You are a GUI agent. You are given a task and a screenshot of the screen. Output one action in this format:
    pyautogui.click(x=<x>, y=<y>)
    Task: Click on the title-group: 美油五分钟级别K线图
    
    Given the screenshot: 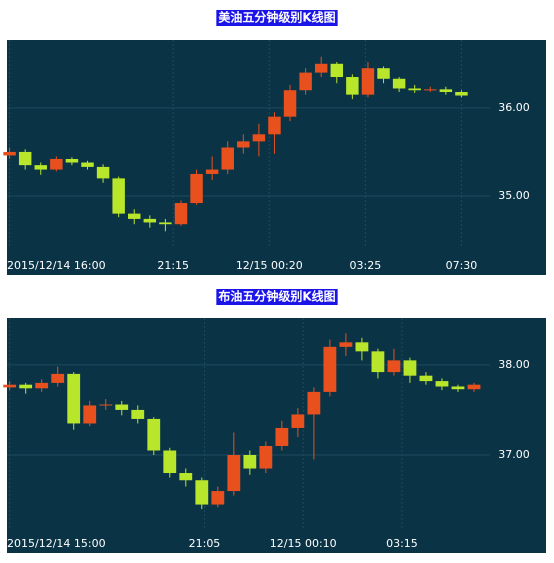 What is the action you would take?
    pyautogui.click(x=277, y=18)
    